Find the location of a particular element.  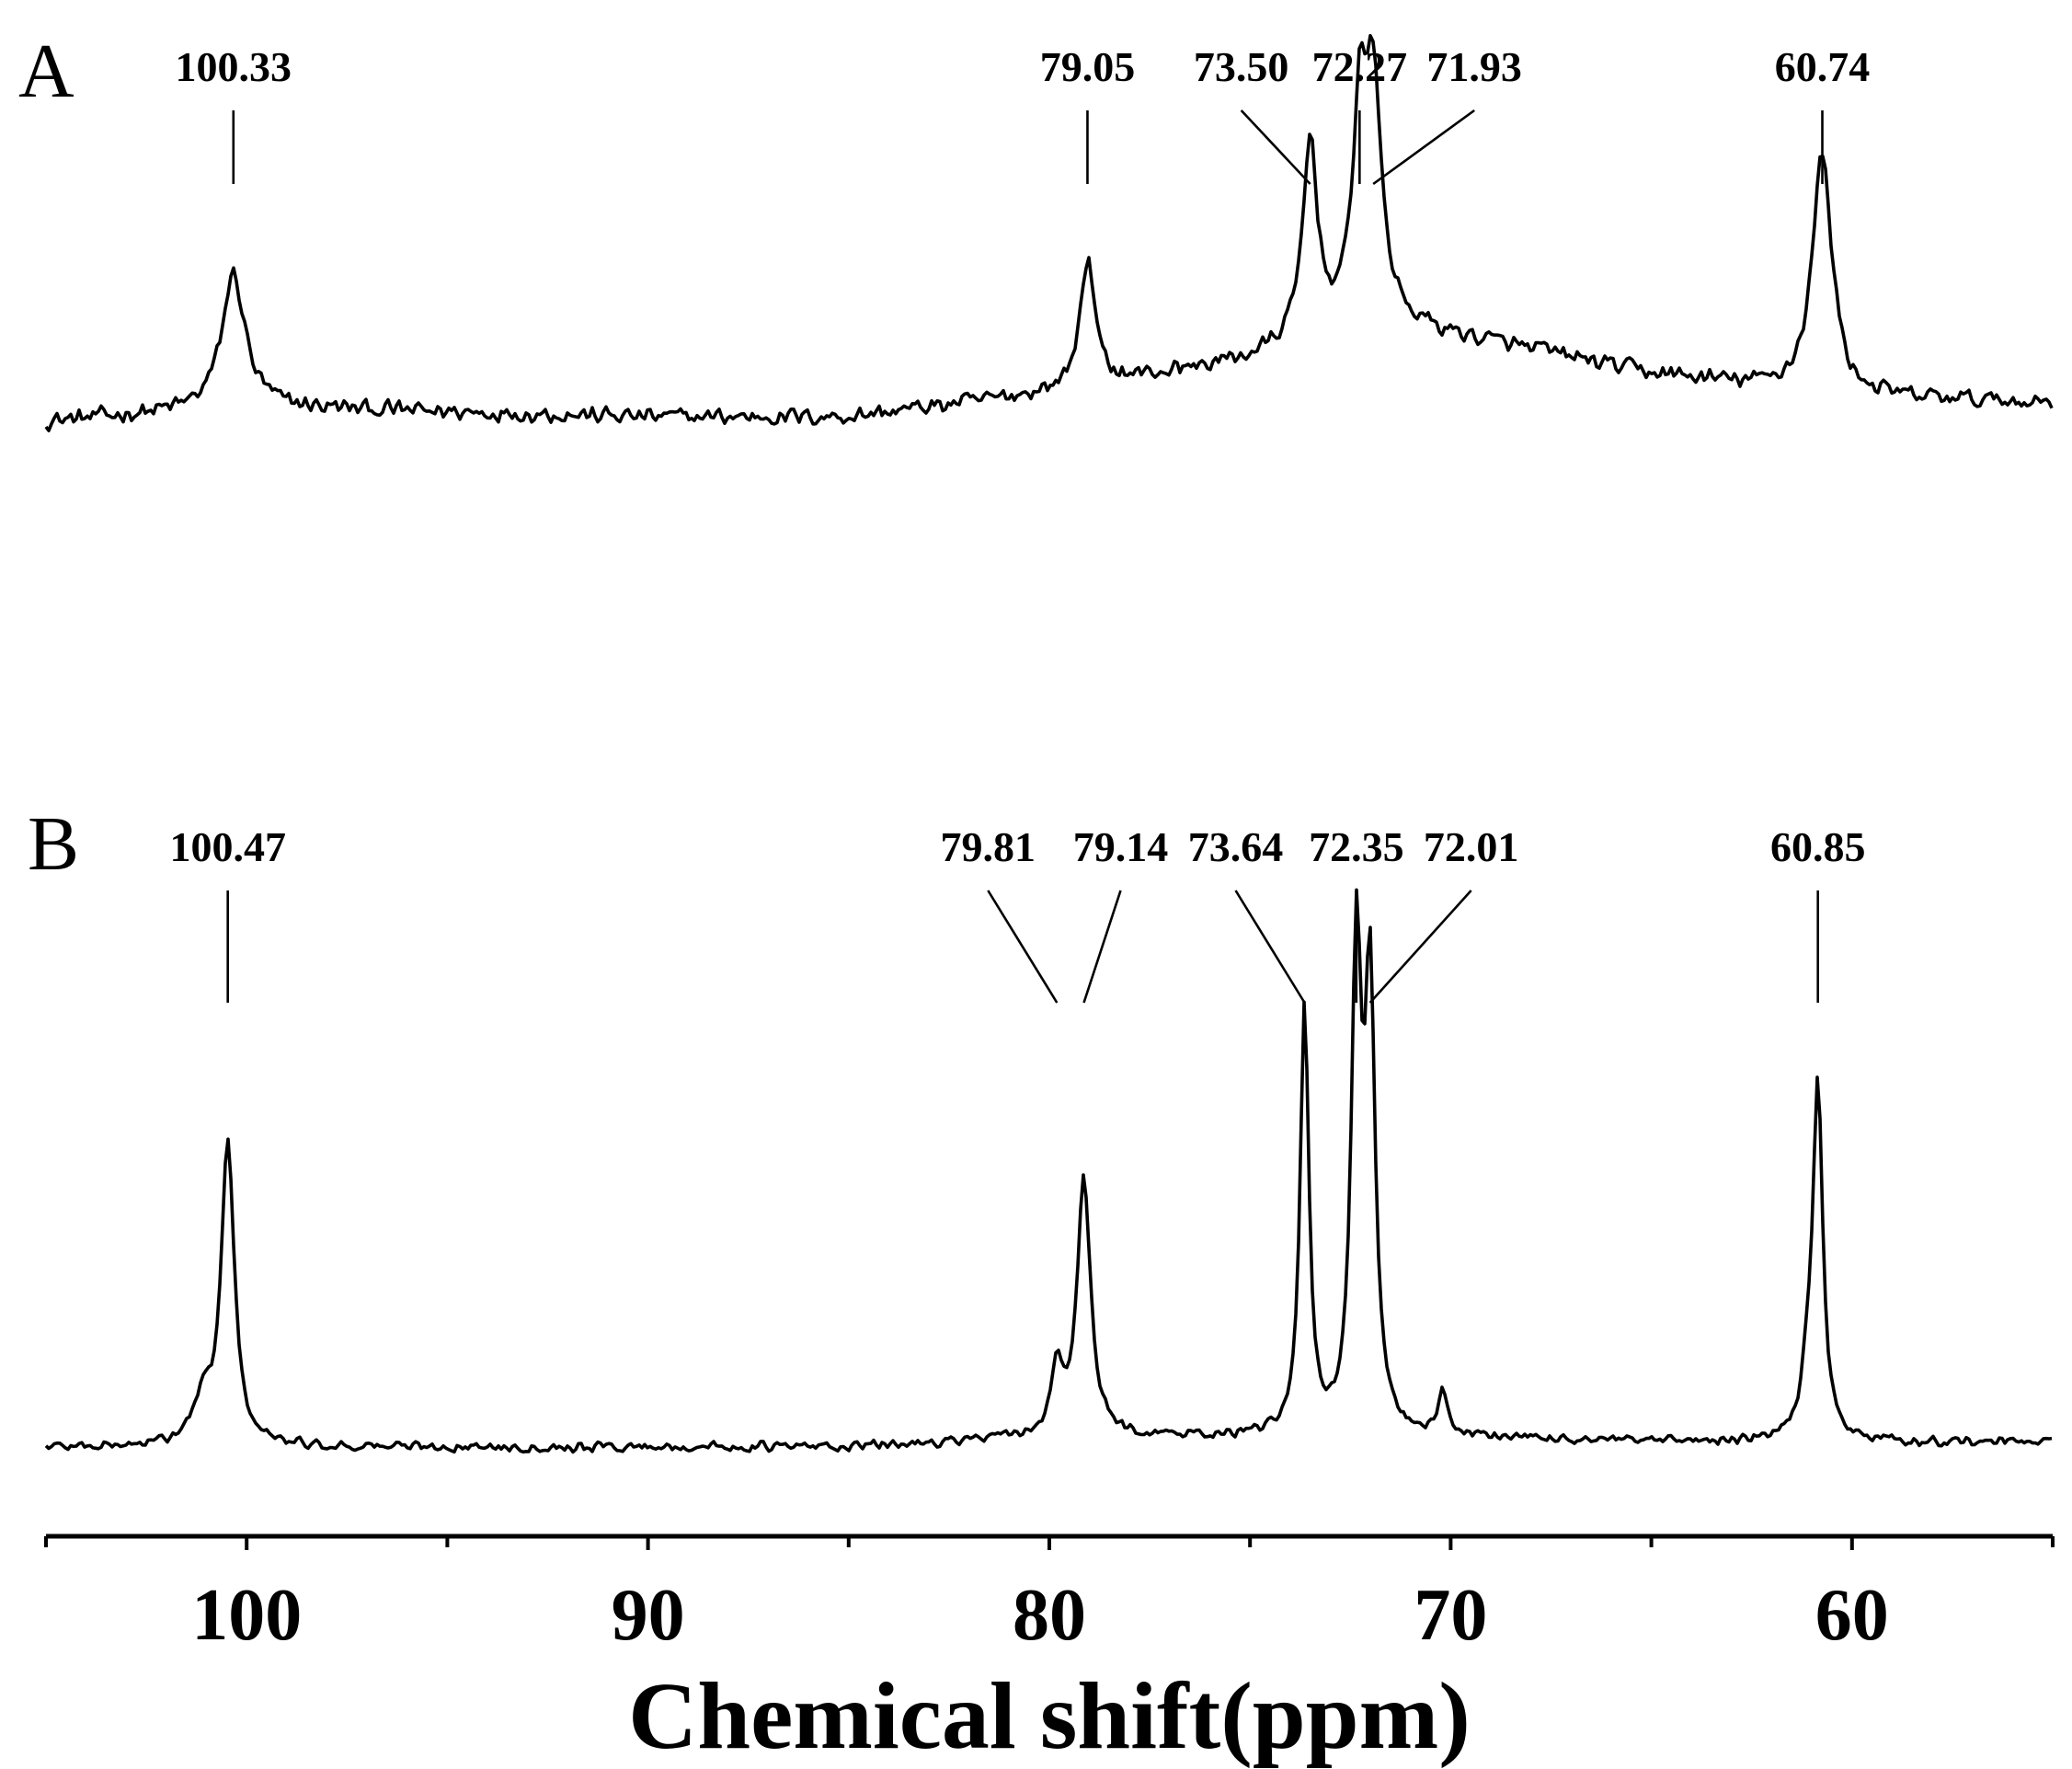

x-axis-title: Chemical shift(ppm) is located at coordinates (1049, 1716).